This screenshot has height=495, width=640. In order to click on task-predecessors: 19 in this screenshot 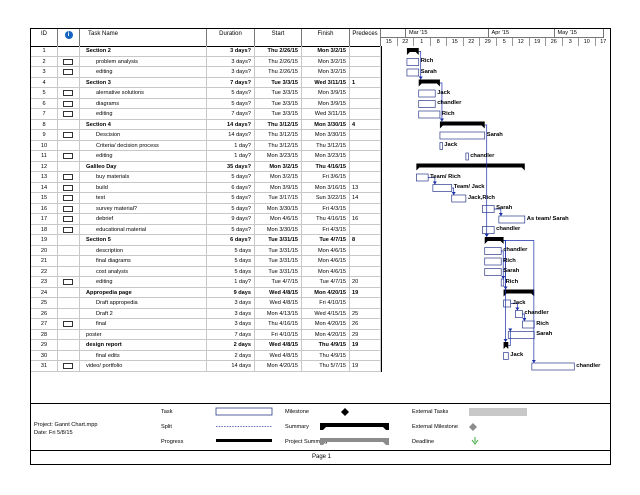, I will do `click(365, 345)`.